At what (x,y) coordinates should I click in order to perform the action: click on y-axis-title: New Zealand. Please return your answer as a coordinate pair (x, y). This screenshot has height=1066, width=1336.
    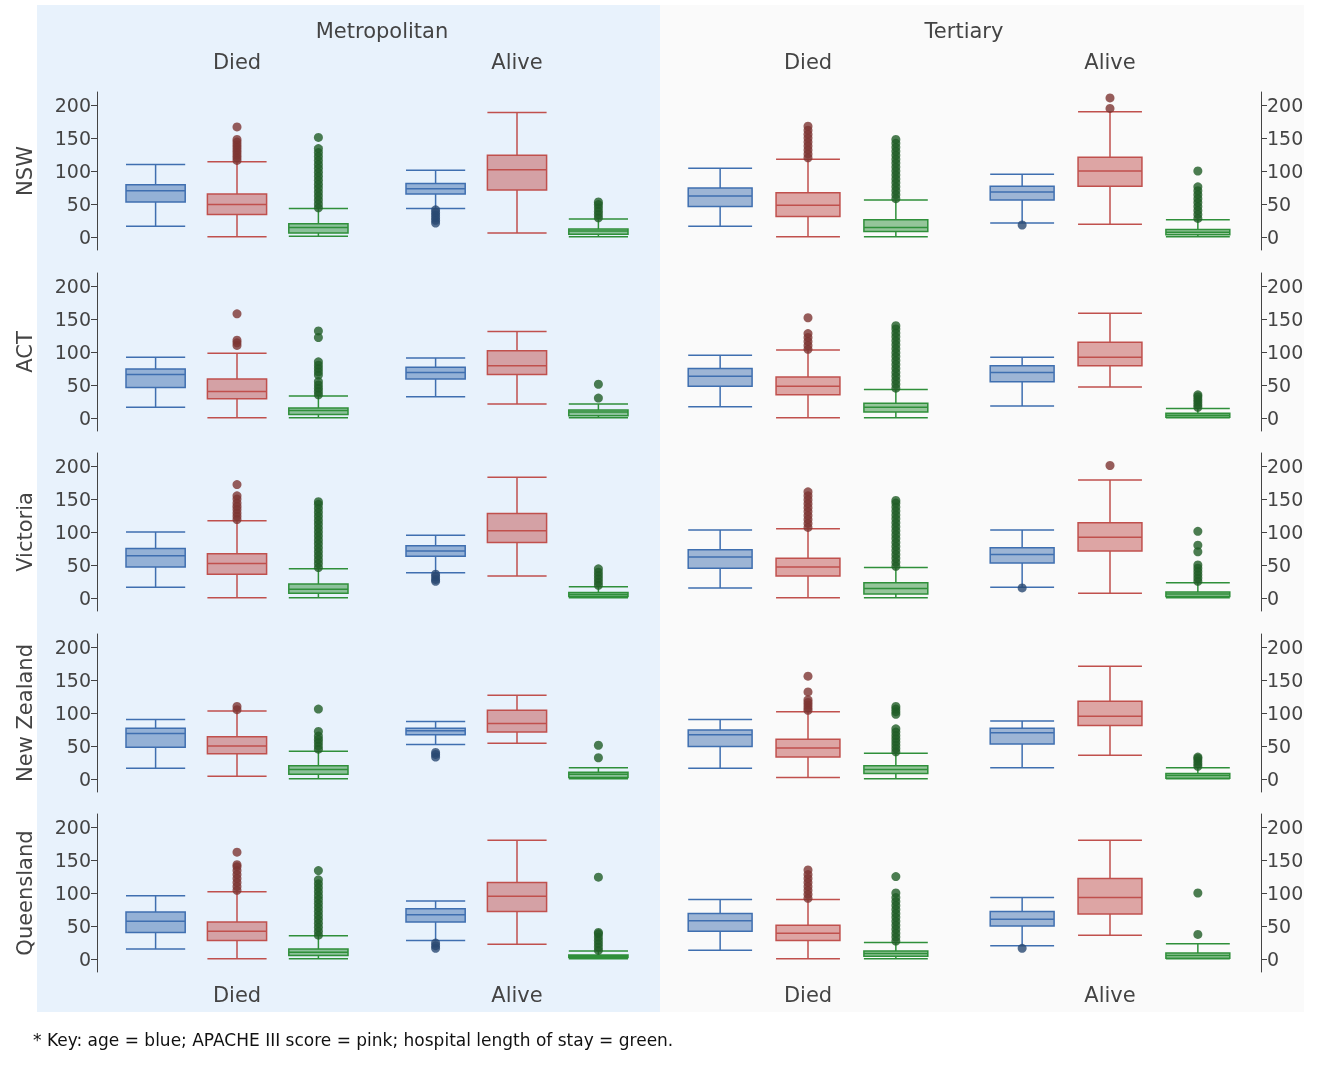
    Looking at the image, I should click on (24, 712).